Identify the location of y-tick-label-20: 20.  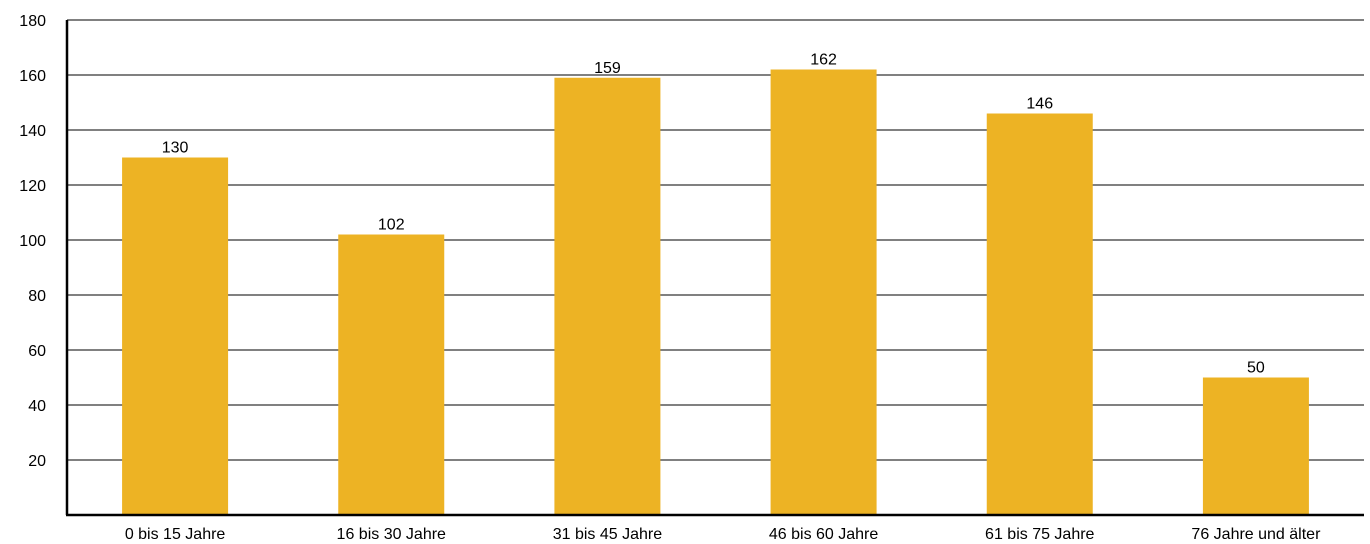
(37, 461).